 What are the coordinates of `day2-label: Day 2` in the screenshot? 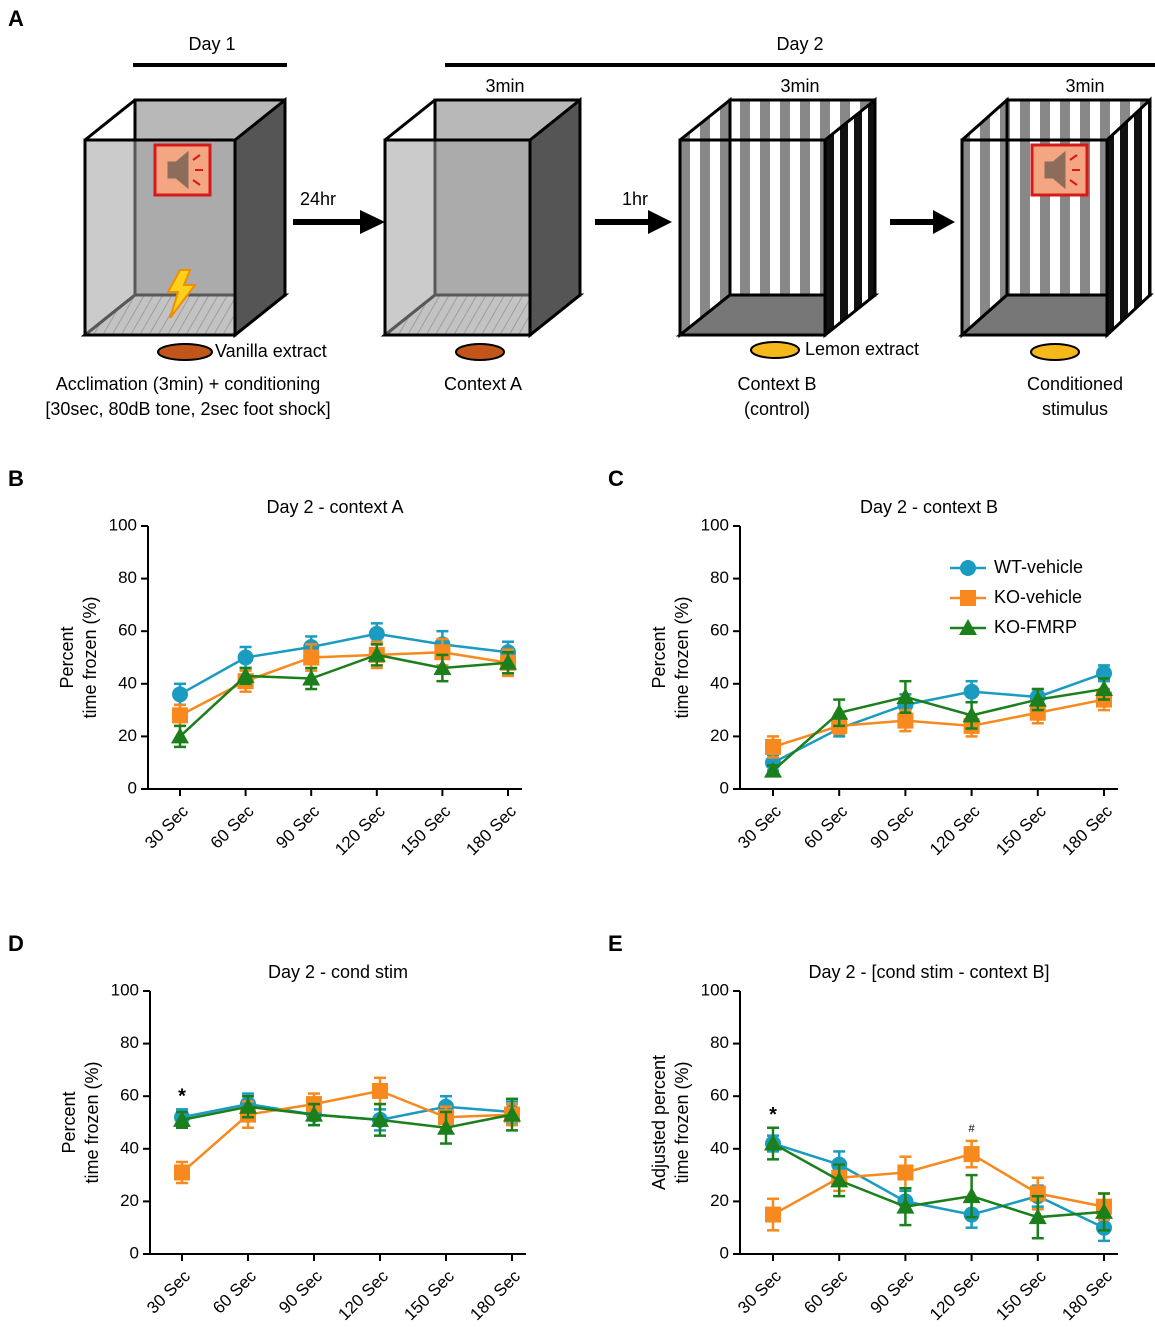 It's located at (799, 44).